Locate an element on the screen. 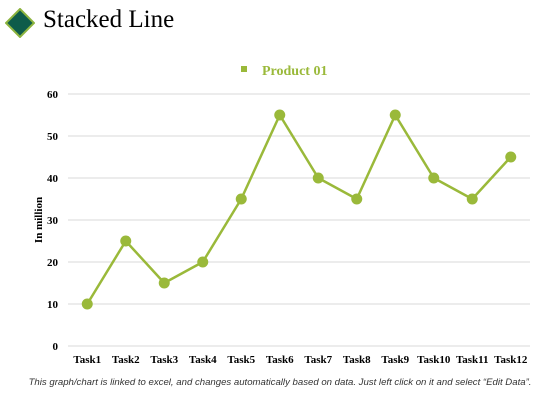  x-tick-label: Task11 is located at coordinates (472, 360).